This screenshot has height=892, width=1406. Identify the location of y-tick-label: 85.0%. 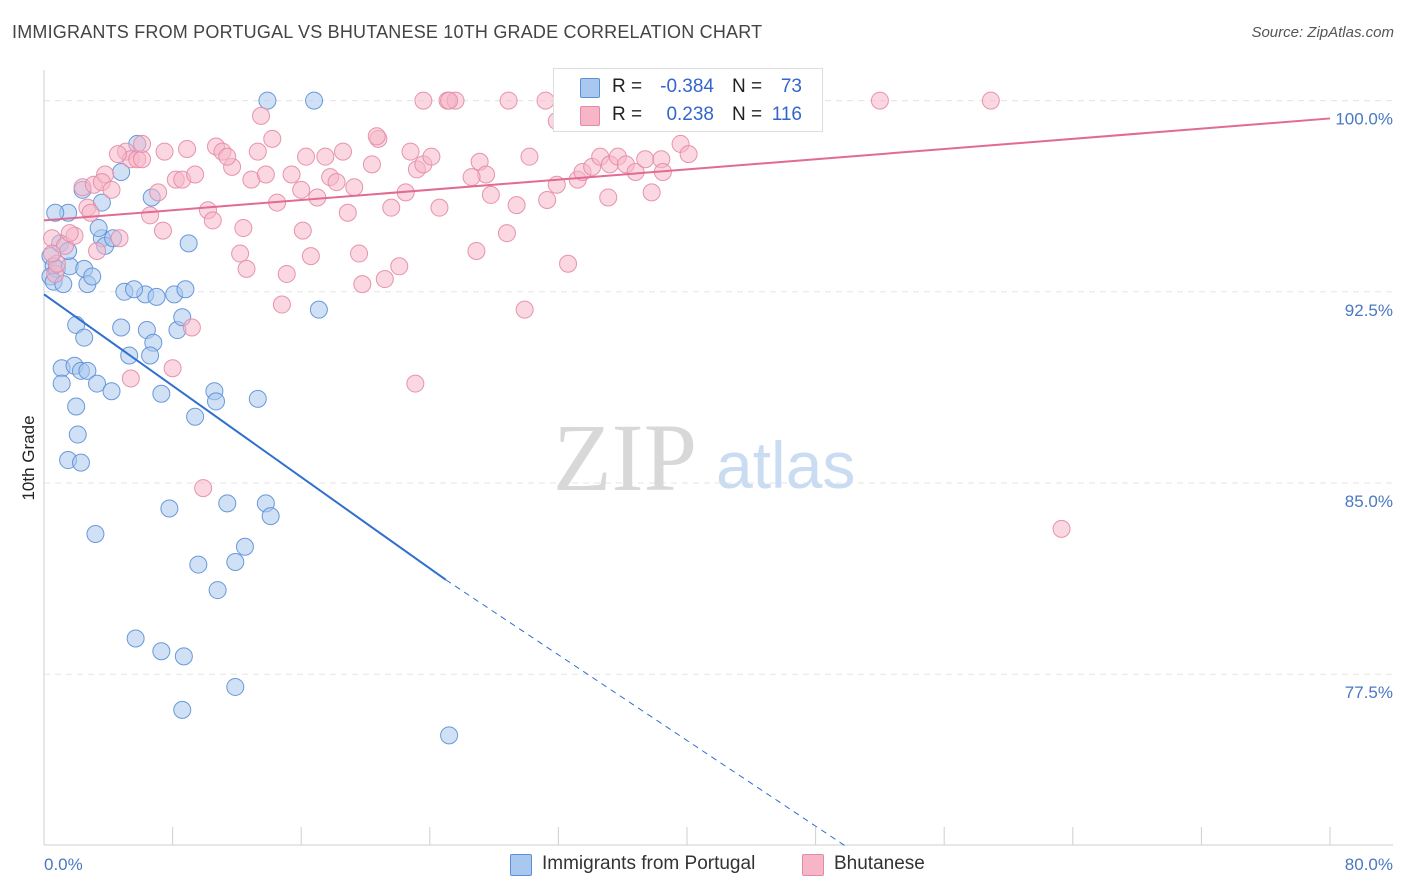
(1369, 501).